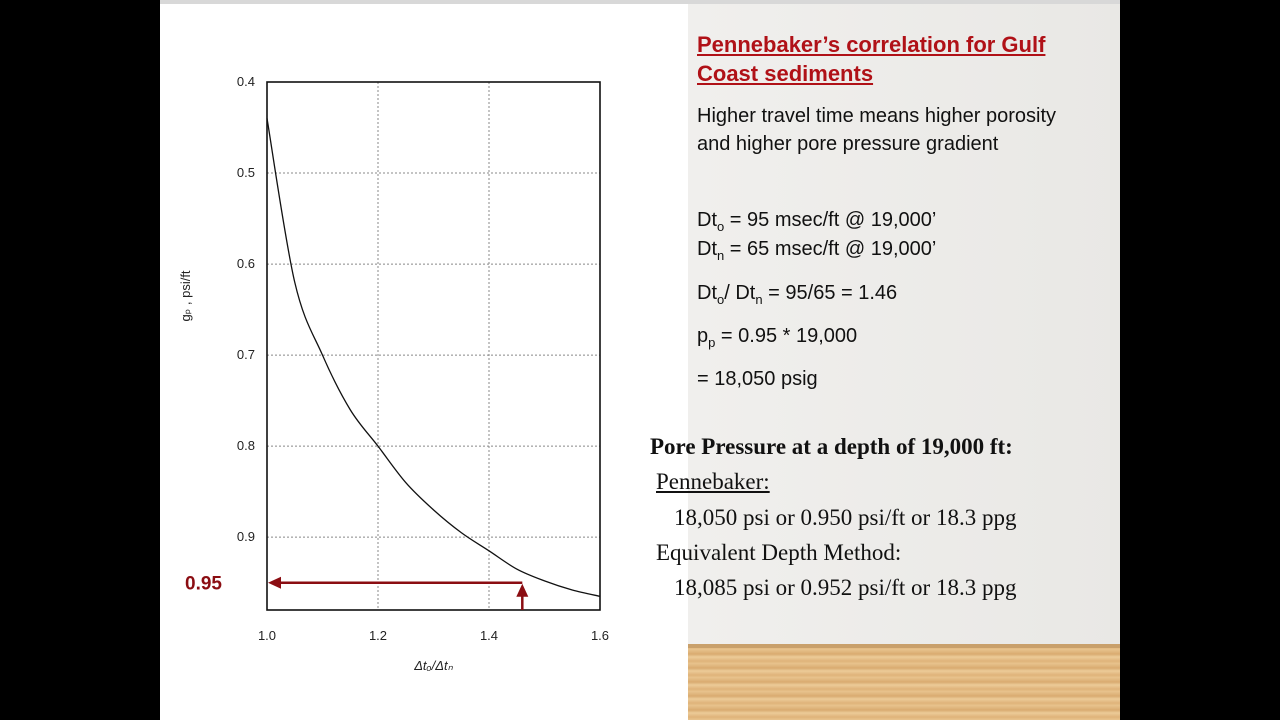 This screenshot has height=720, width=1280. Describe the element at coordinates (831, 446) in the screenshot. I see `summary-heading: Pore Pressure at a depth of 19,000 ft:` at that location.